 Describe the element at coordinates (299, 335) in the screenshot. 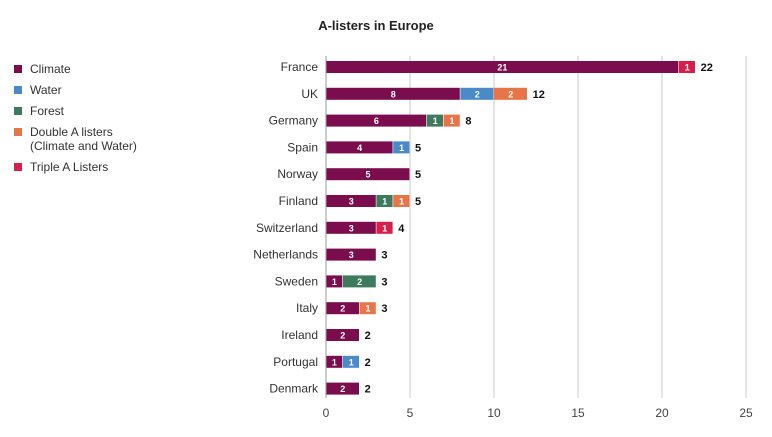

I see `category-label: Ireland` at that location.